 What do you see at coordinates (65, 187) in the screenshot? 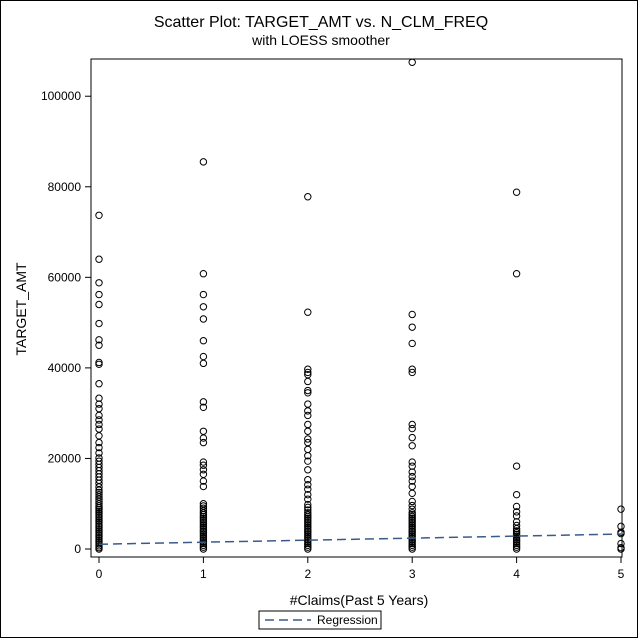
I see `y-tick-label: 80000` at bounding box center [65, 187].